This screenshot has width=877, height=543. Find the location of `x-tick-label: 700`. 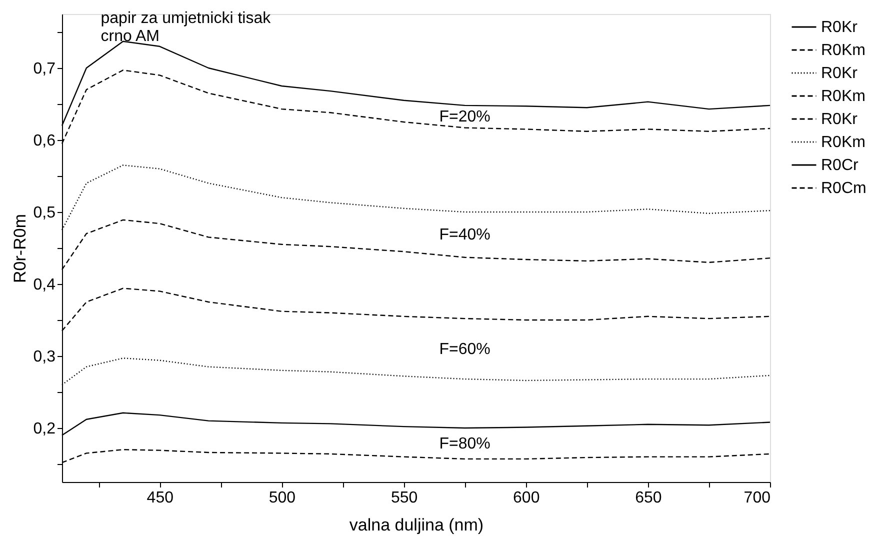

x-tick-label: 700 is located at coordinates (757, 498).